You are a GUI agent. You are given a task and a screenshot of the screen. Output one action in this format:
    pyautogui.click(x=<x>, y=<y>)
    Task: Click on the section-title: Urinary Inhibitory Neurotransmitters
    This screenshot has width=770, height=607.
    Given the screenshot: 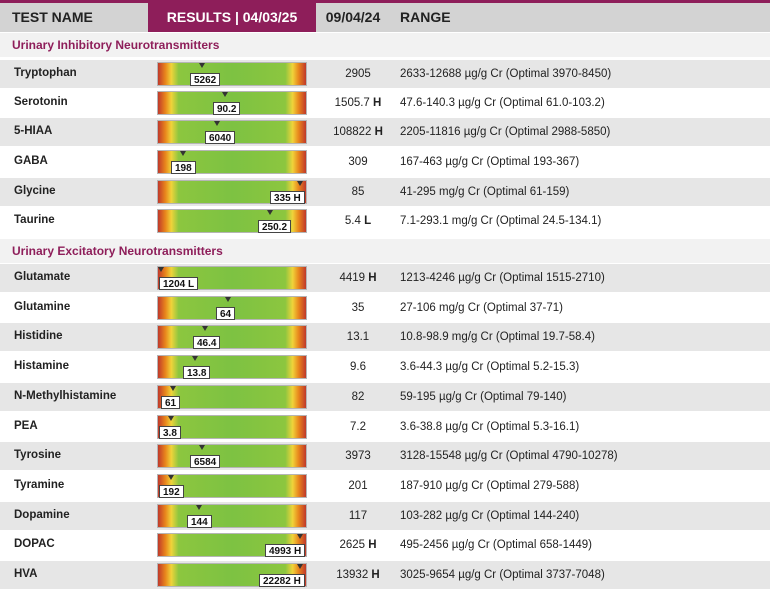 What is the action you would take?
    pyautogui.click(x=116, y=45)
    